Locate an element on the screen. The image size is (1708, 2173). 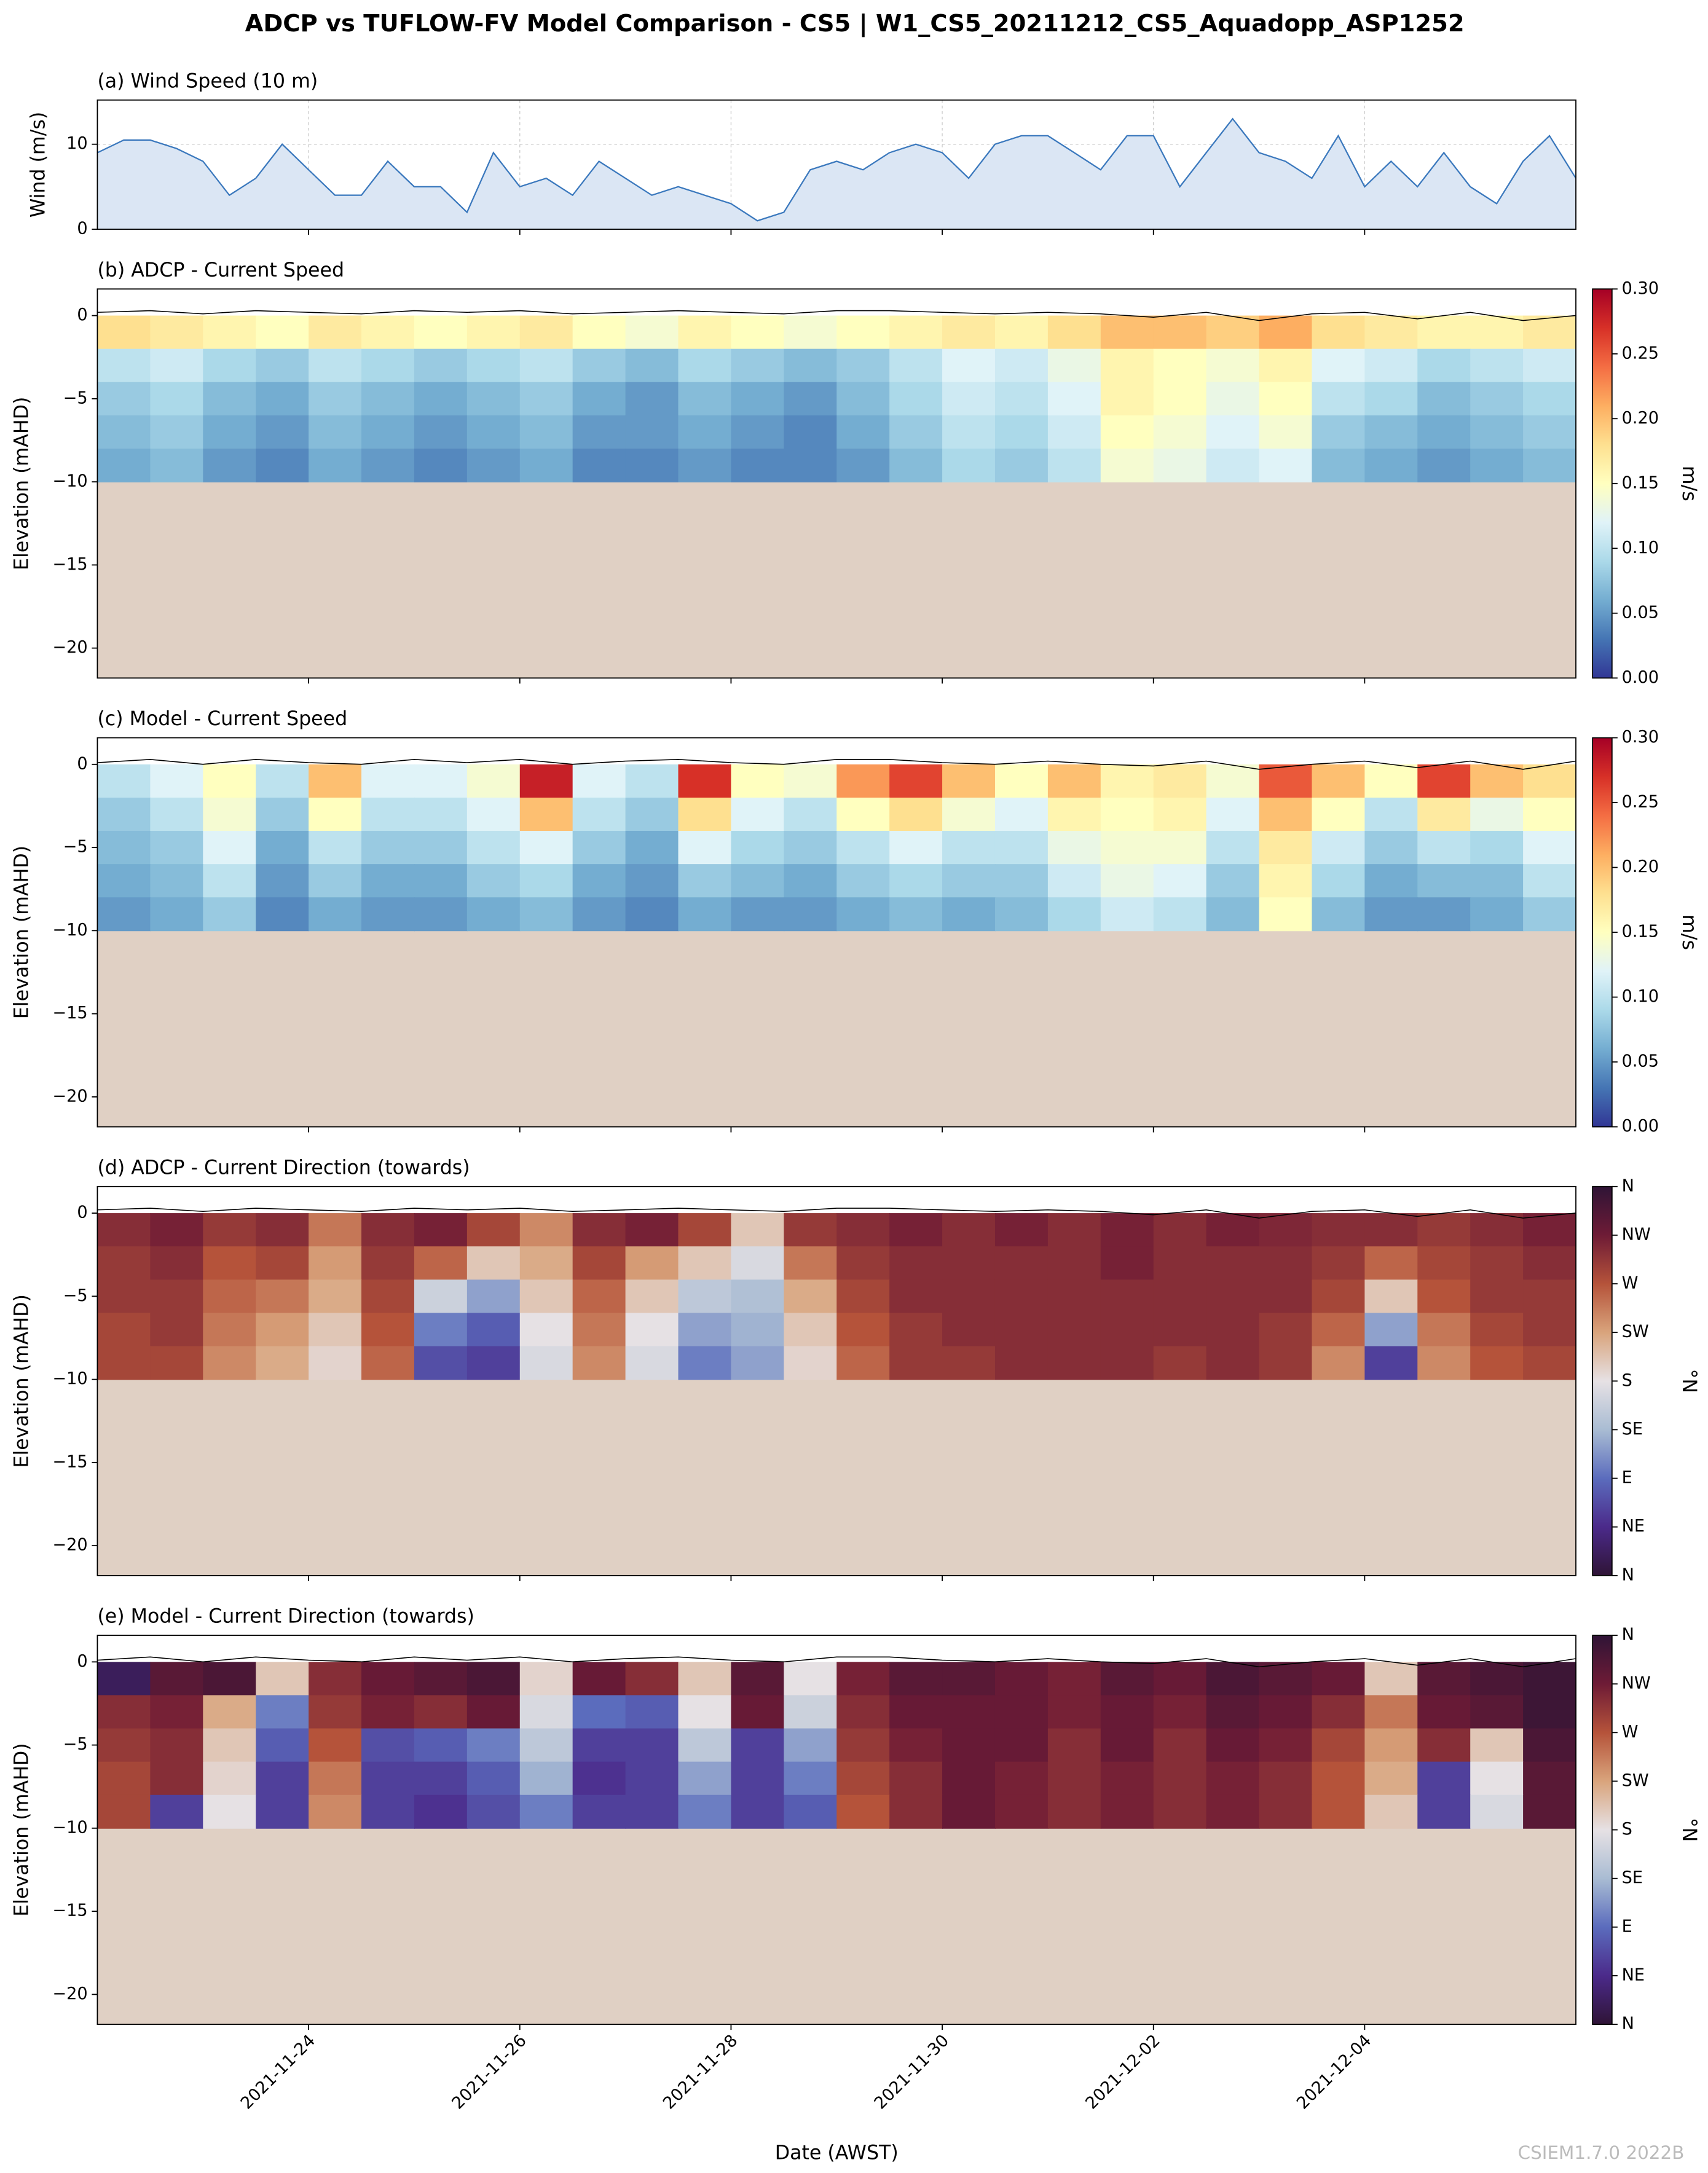
colorbar-tick-label: 0.10 is located at coordinates (1640, 996).